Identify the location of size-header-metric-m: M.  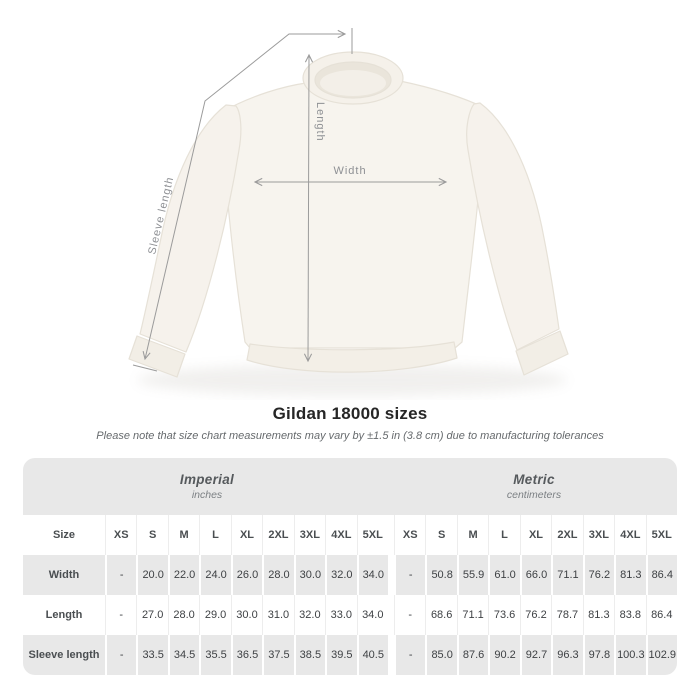
(472, 535).